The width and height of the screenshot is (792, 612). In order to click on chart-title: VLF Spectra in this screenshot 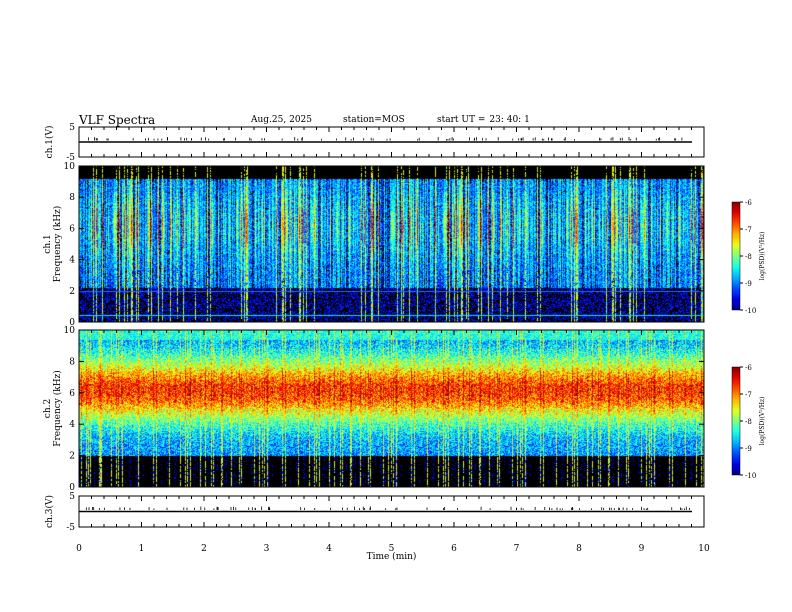, I will do `click(117, 120)`.